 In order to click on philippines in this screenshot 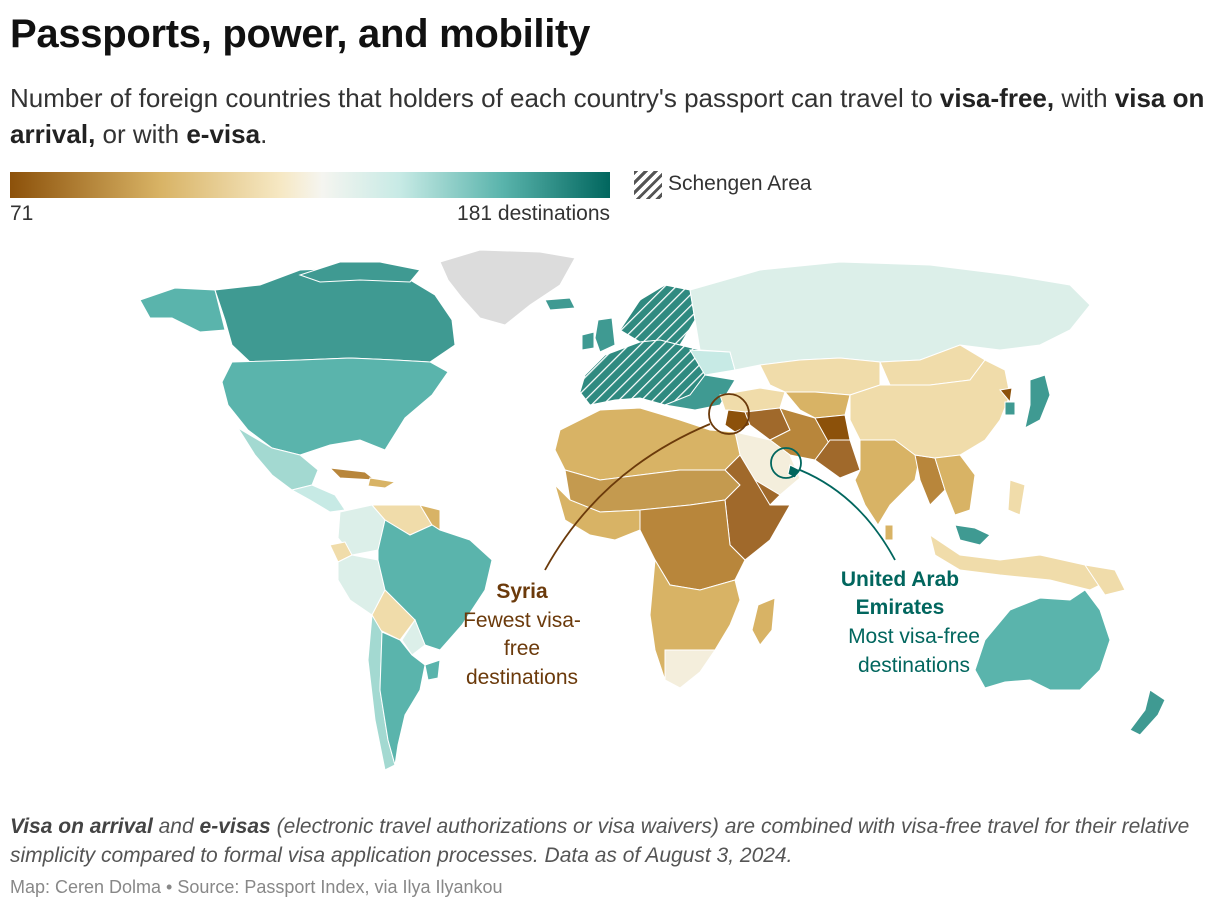, I will do `click(1016, 497)`.